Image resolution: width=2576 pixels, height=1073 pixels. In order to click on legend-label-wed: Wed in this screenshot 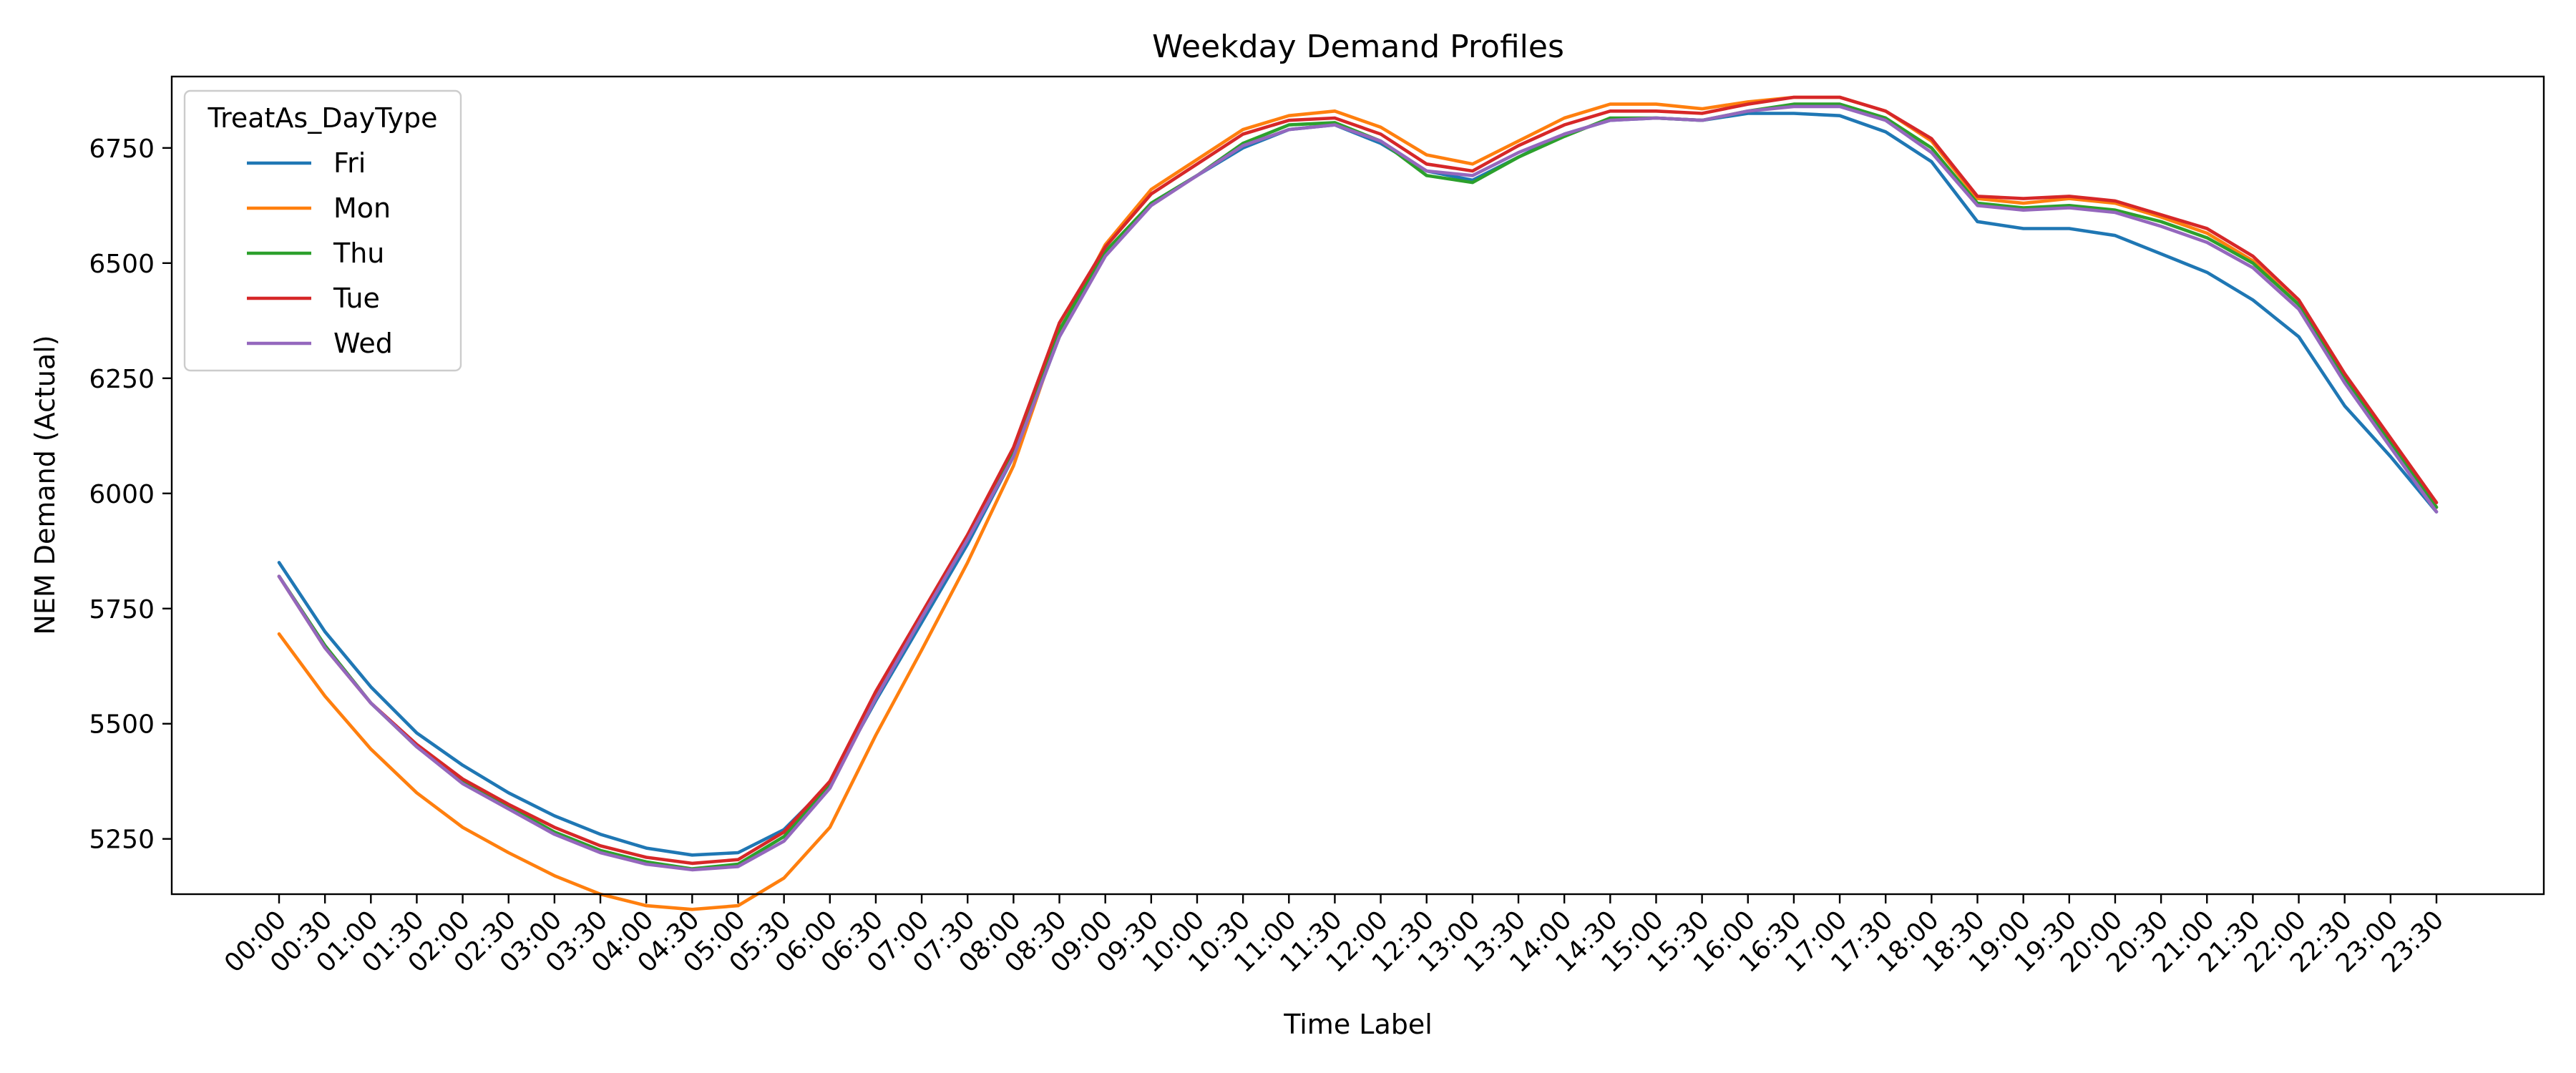, I will do `click(363, 343)`.